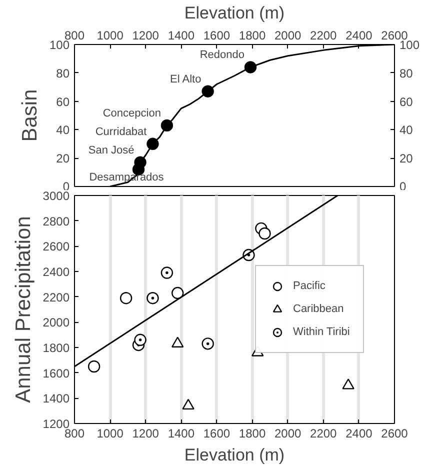  What do you see at coordinates (407, 101) in the screenshot?
I see `y2-tick-label: 60` at bounding box center [407, 101].